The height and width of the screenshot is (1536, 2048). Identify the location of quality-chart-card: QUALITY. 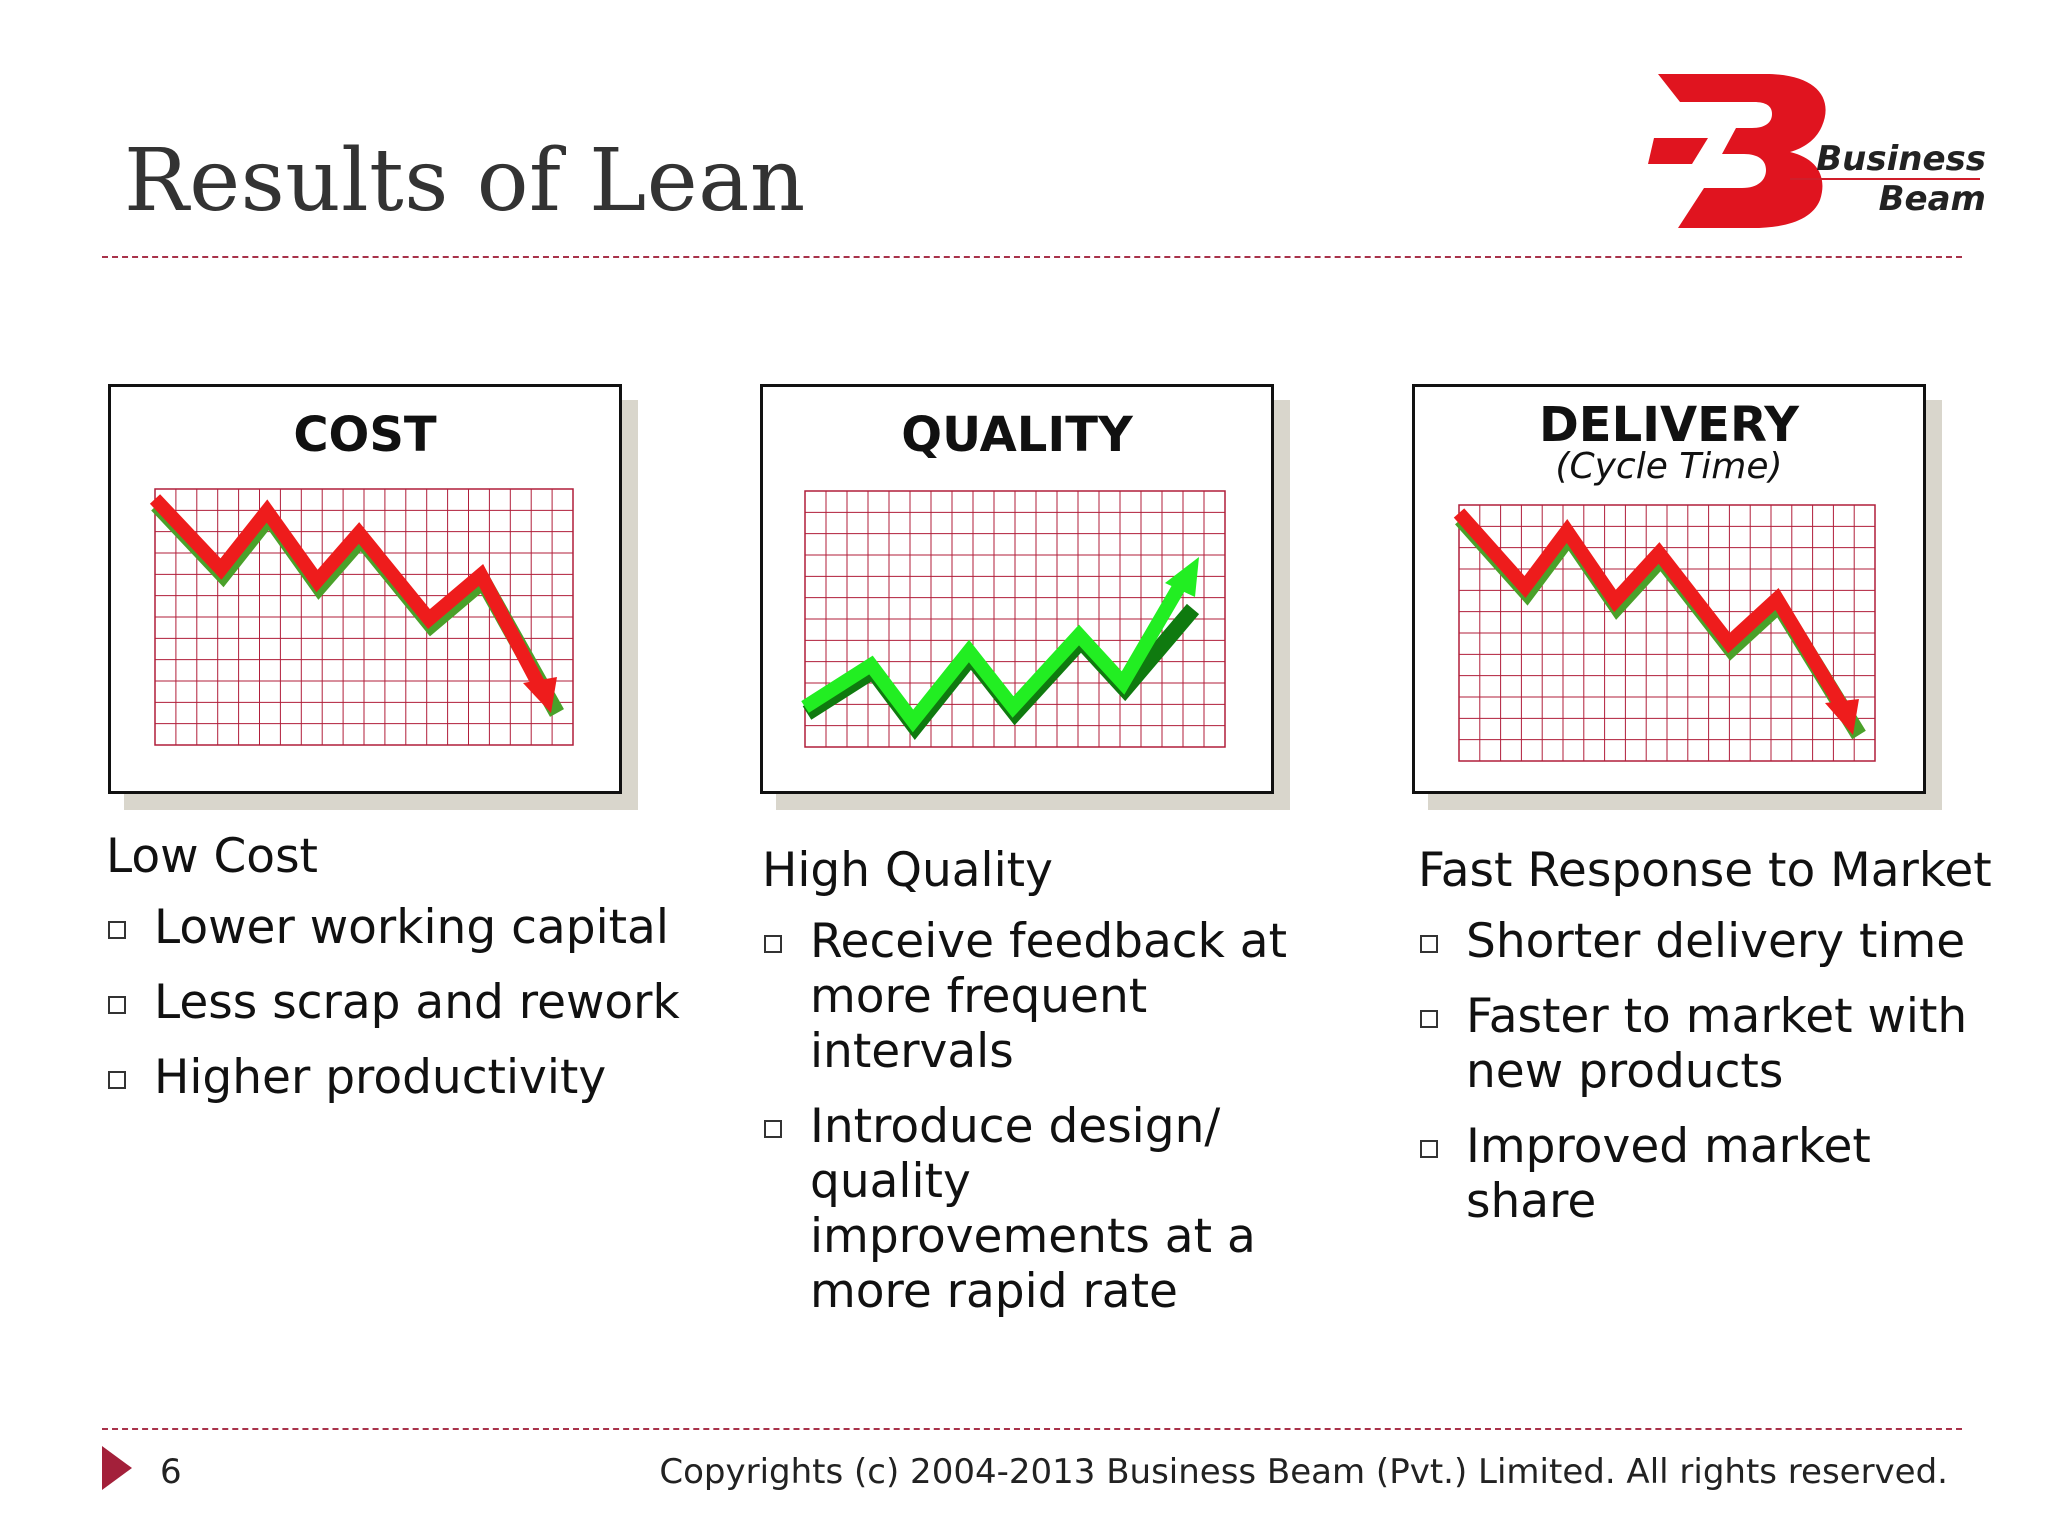
(1017, 589).